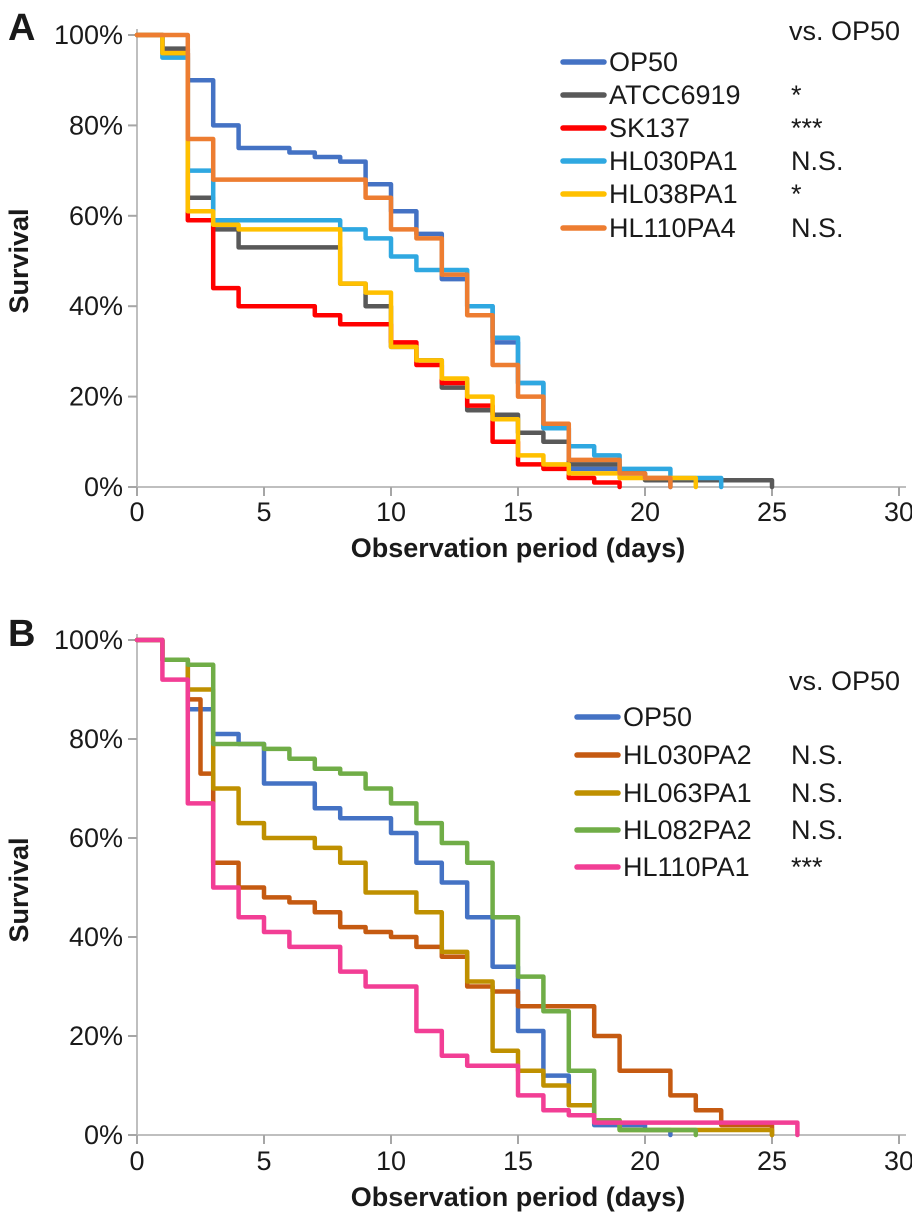 This screenshot has width=912, height=1218. I want to click on panel-b-x-tick-label: 0, so click(136, 1161).